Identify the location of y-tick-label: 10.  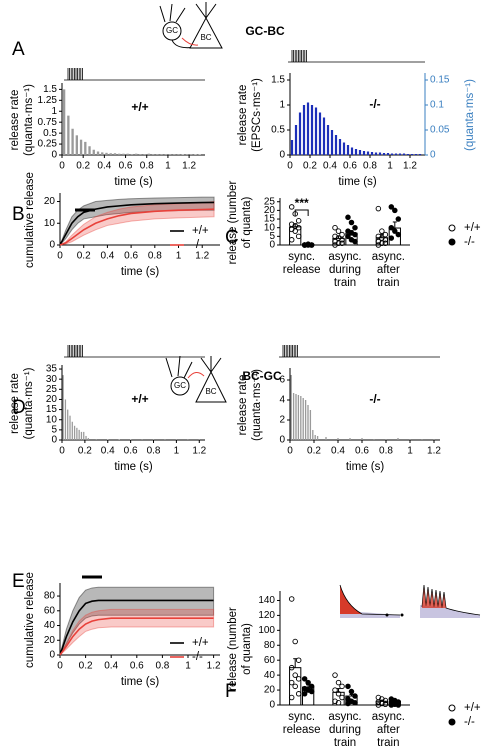
(52, 419).